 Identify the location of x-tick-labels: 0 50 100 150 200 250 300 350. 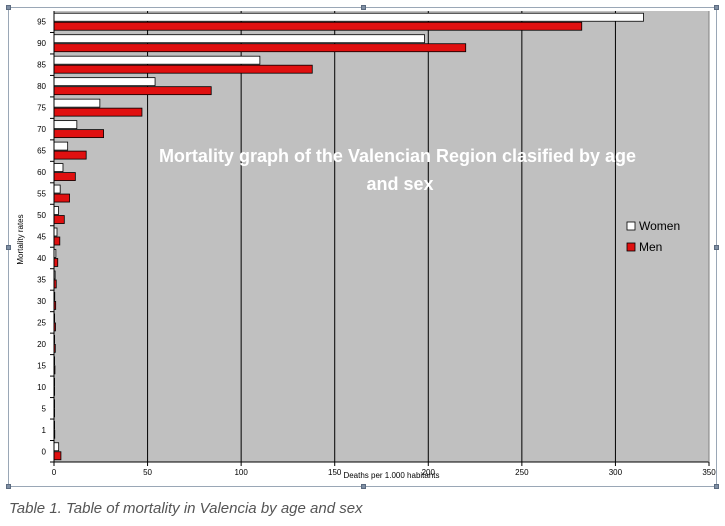
(384, 469).